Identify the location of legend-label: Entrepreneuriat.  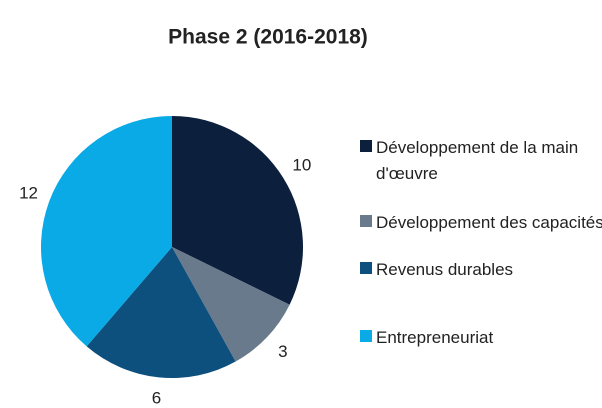
(435, 337).